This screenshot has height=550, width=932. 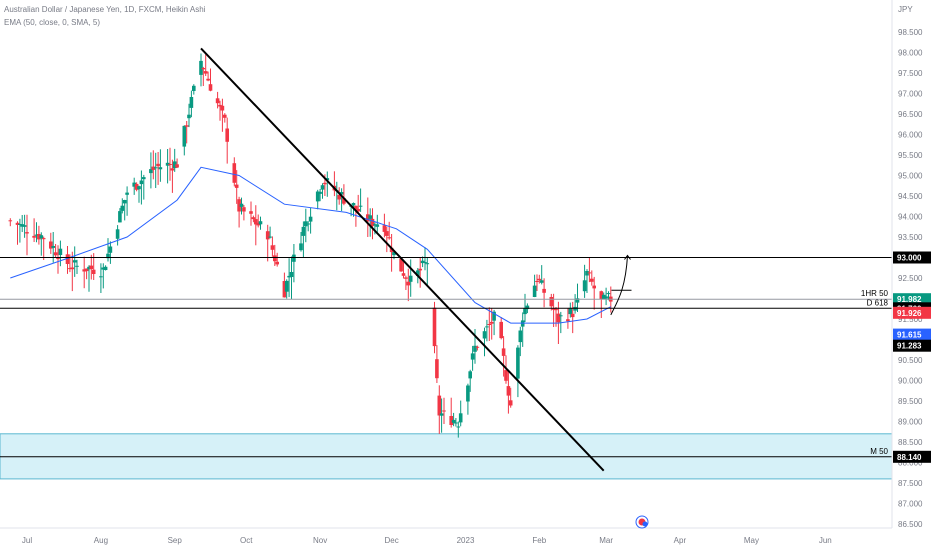 What do you see at coordinates (642, 522) in the screenshot?
I see `economic-event-icon` at bounding box center [642, 522].